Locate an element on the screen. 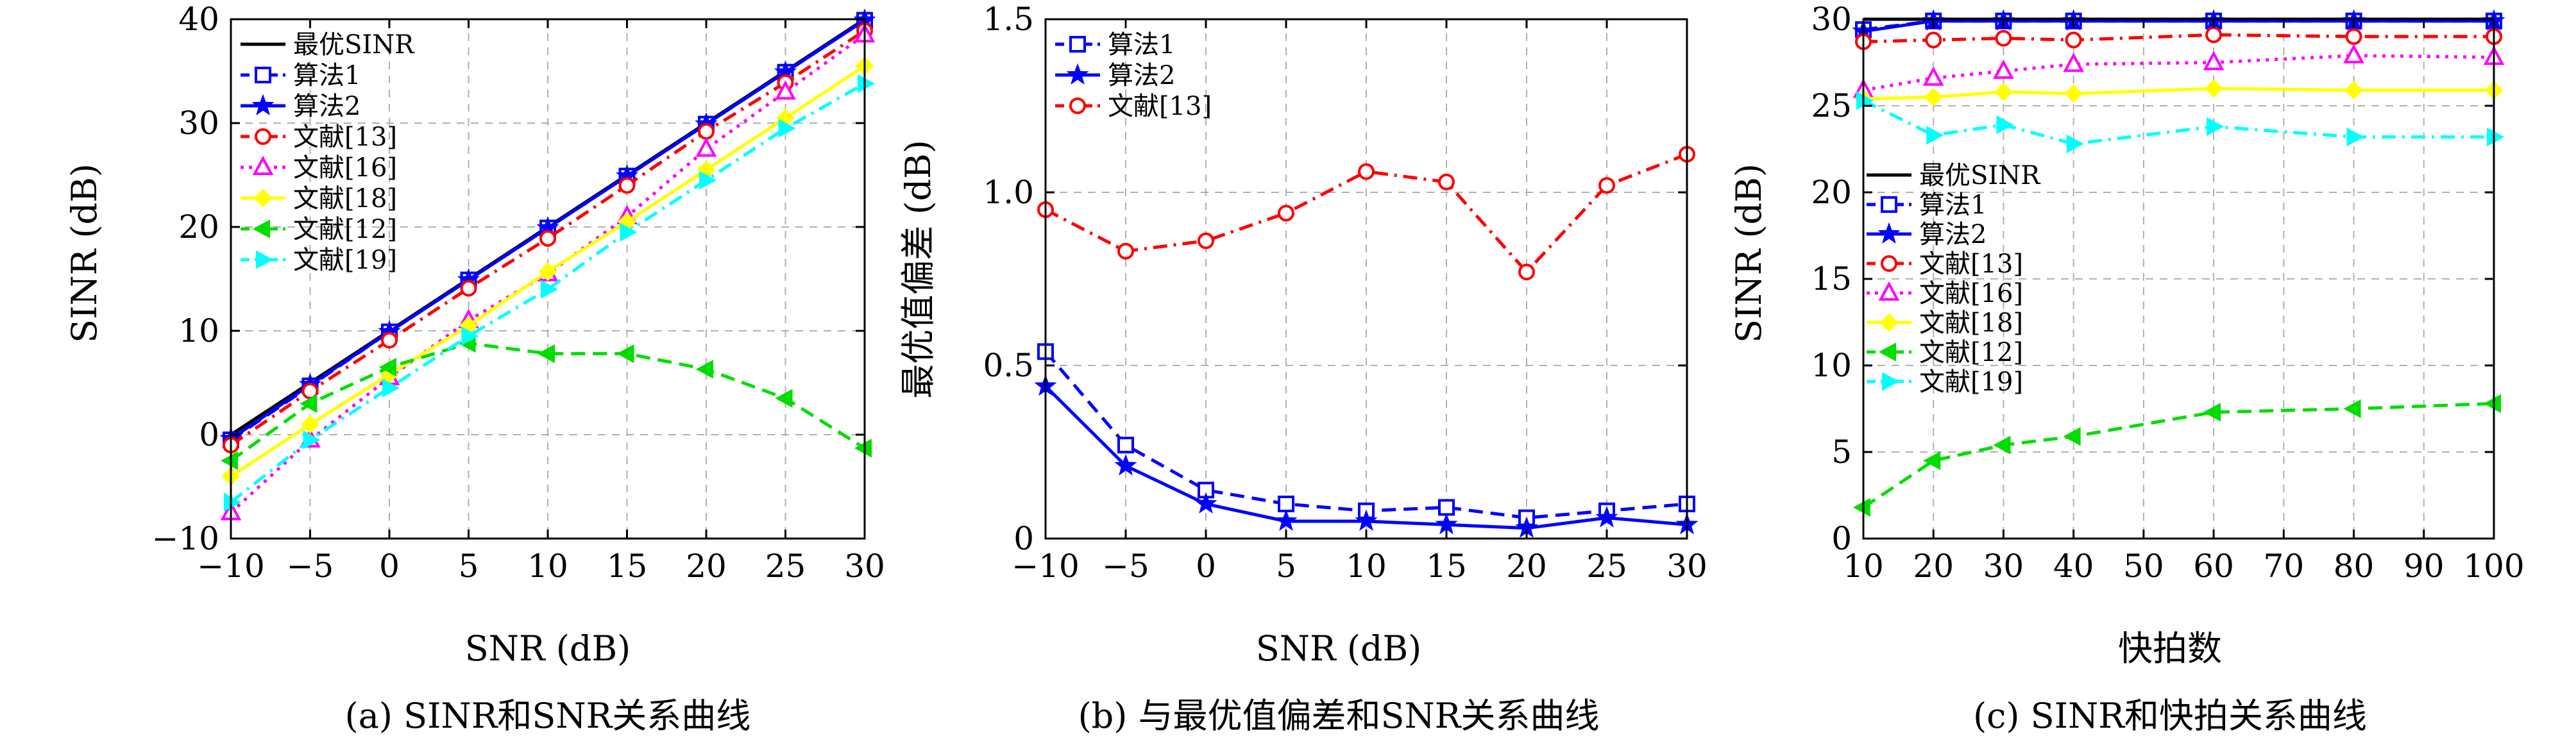  panel-b-xlabel: SNR (dB) is located at coordinates (1338, 648).